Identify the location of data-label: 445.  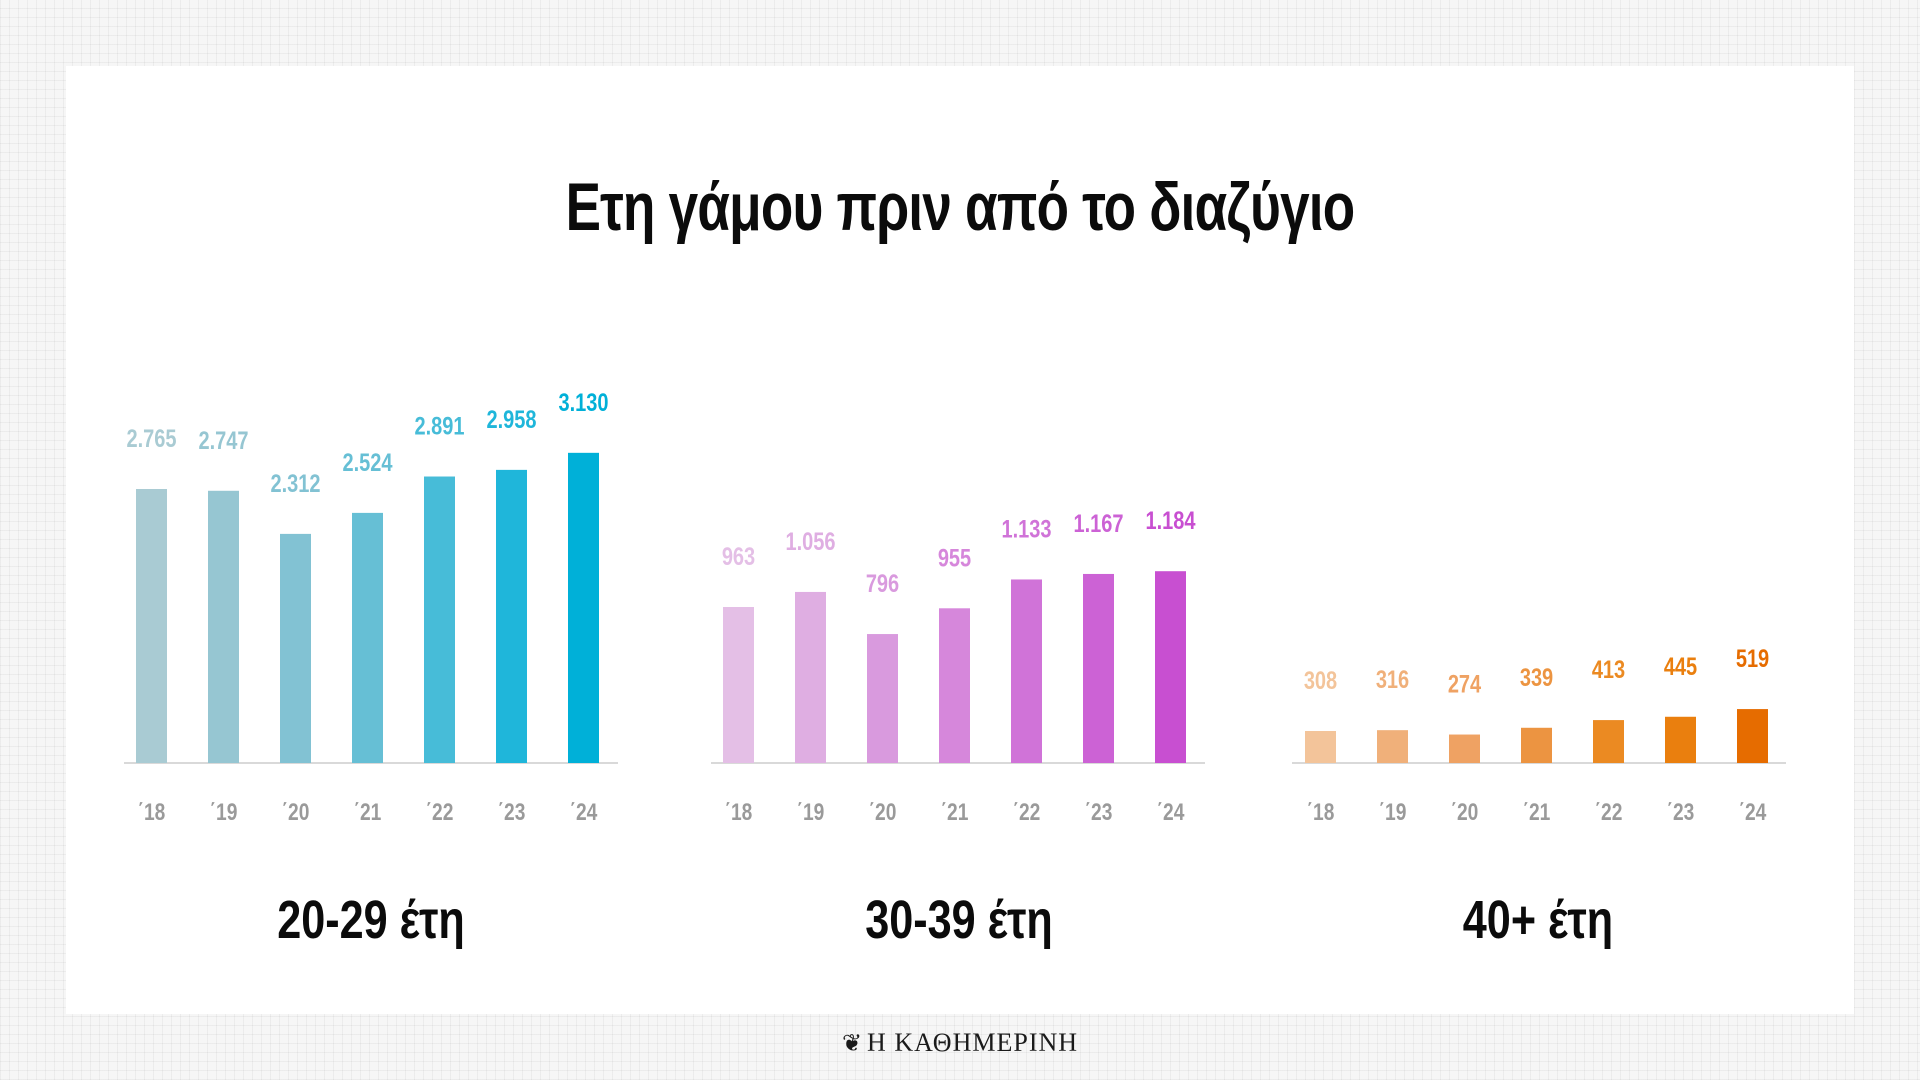
(1680, 667).